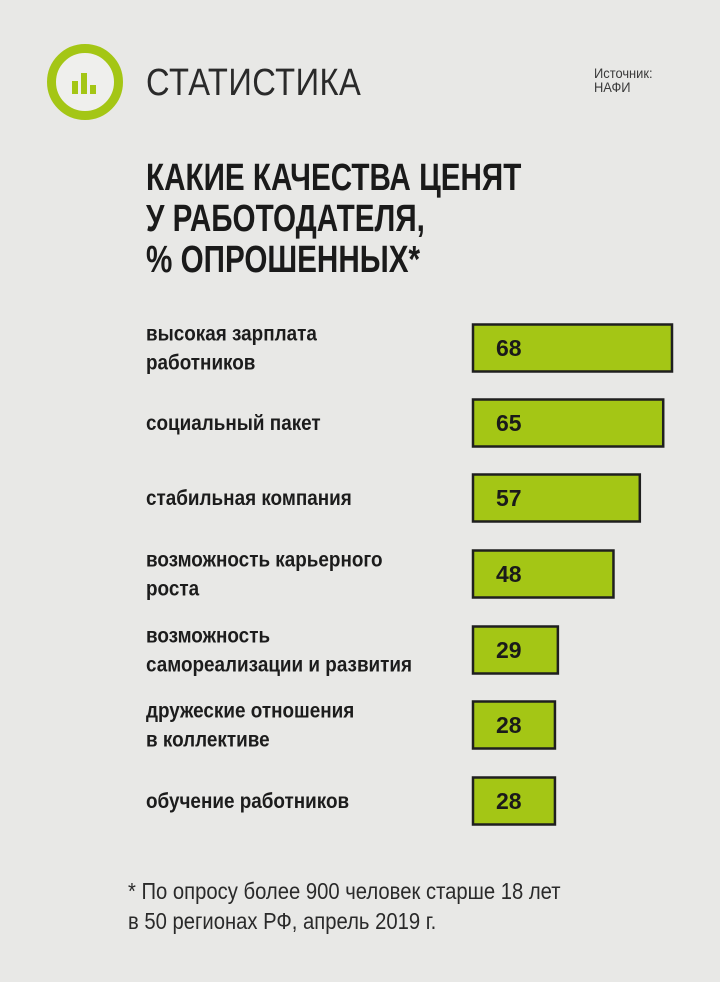 The width and height of the screenshot is (720, 982). I want to click on category-label: обучение работников, so click(247, 801).